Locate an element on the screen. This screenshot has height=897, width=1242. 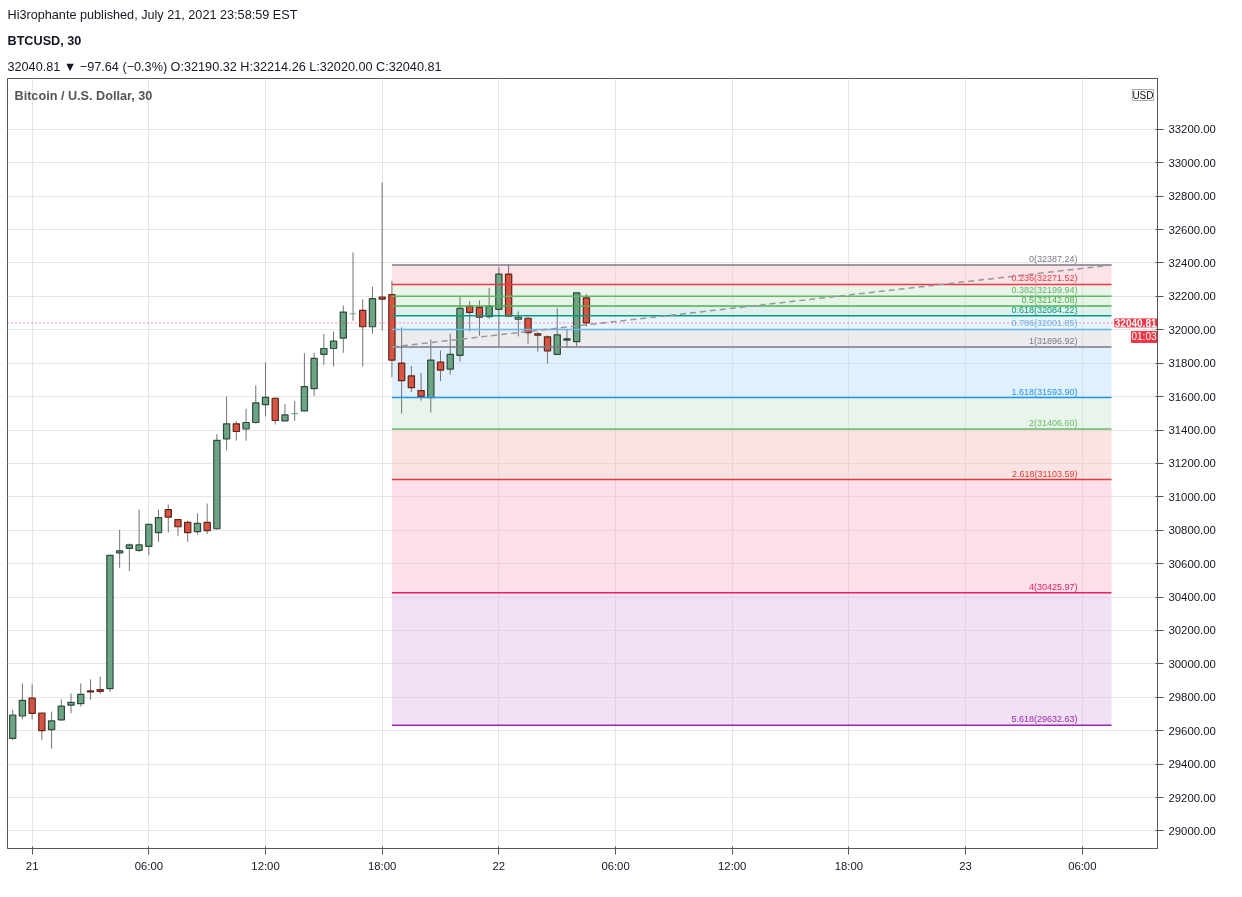
series-label: 1.618(31593.90) is located at coordinates (1044, 391).